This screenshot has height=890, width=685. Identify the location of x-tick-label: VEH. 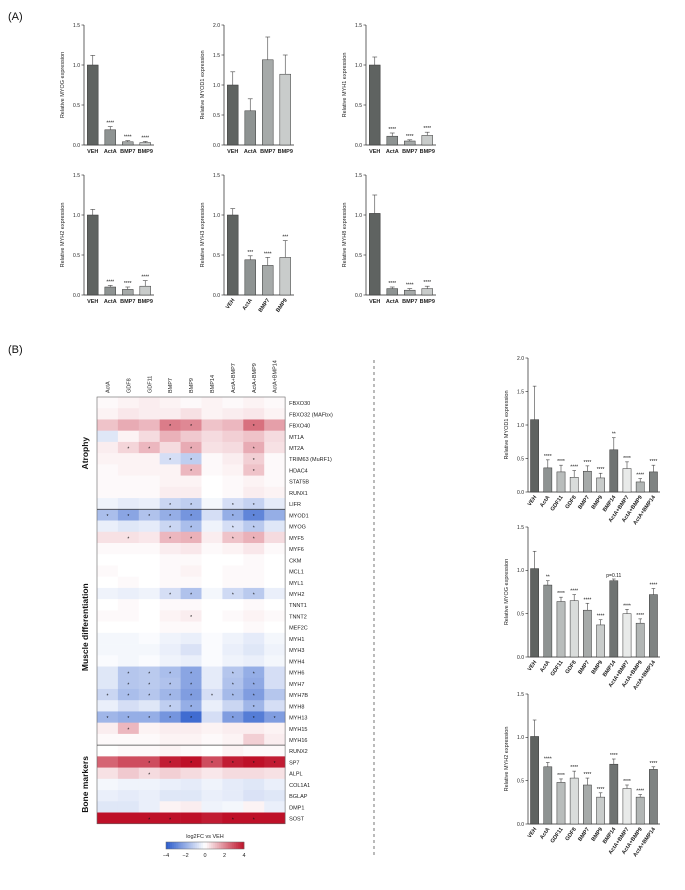
(374, 302).